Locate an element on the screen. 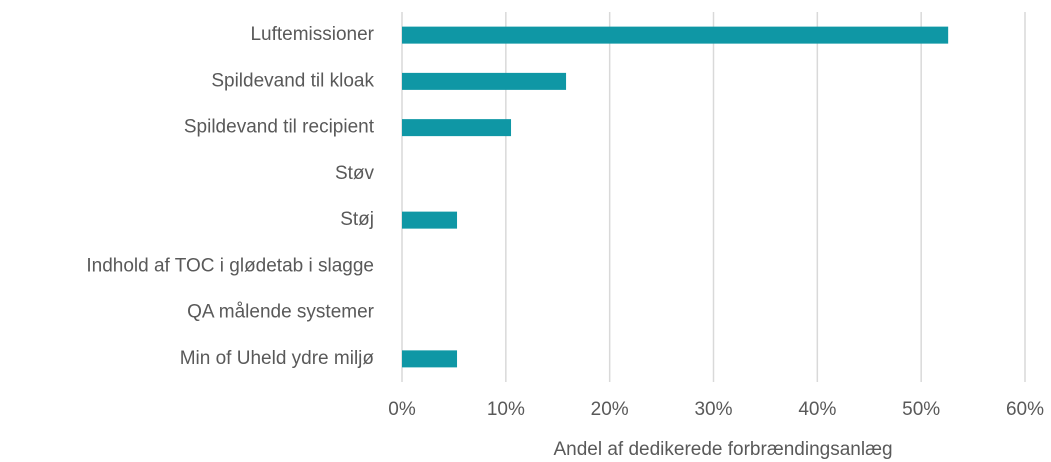 The image size is (1051, 462). y-tick-label: Spildevand til recipient is located at coordinates (279, 127).